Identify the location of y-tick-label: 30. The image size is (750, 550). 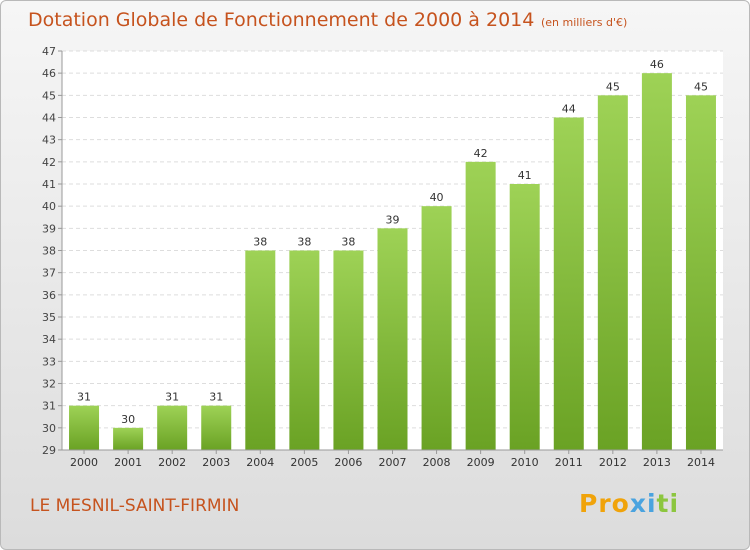
(49, 428).